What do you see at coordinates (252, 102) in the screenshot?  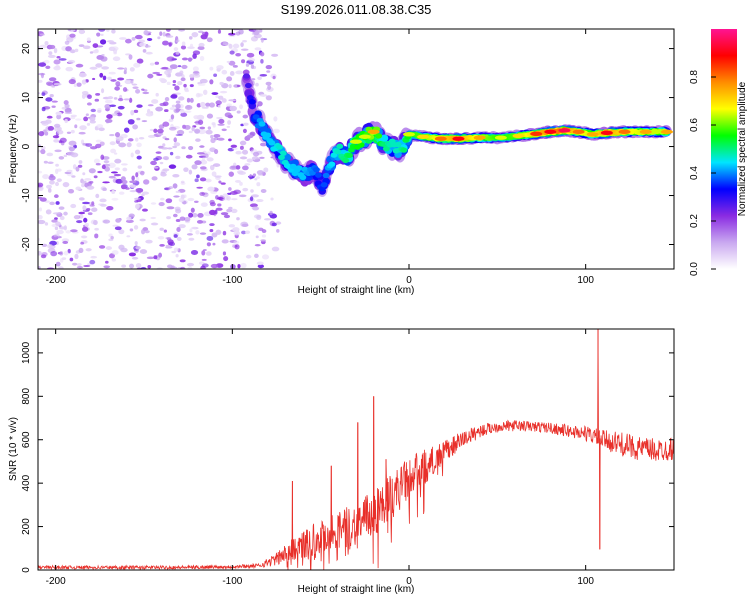 I see `spectrogram-trace-cell` at bounding box center [252, 102].